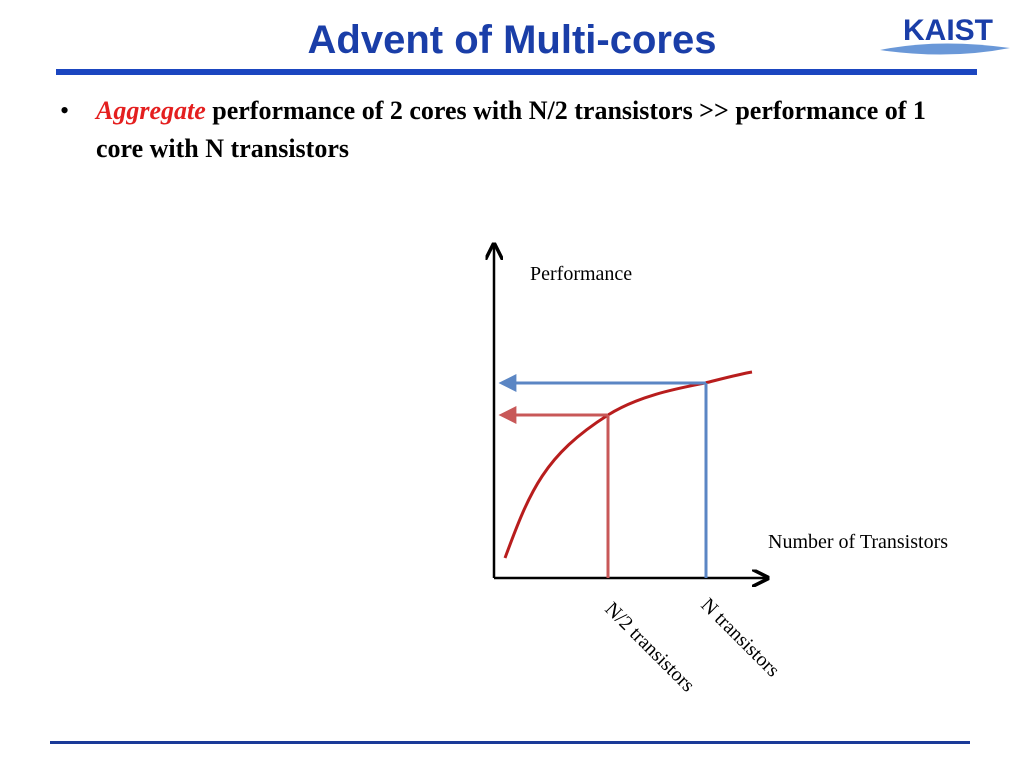  I want to click on kaist-logo: KAIST, so click(945, 34).